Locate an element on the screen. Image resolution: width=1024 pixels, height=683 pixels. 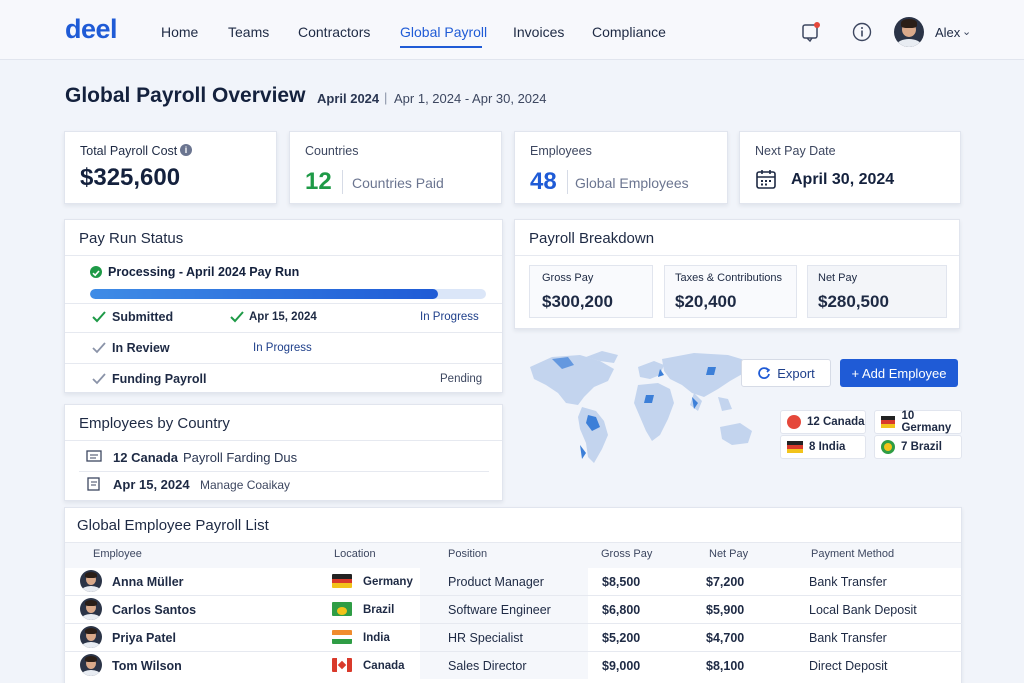
net-pay-box: Net Pay $280,500 is located at coordinates (877, 291).